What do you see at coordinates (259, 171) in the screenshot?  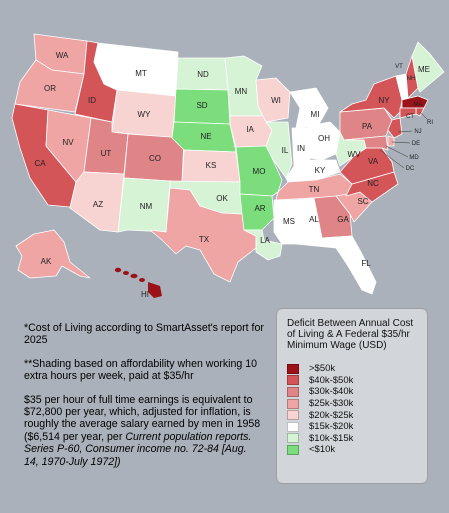 I see `label-mo: MO` at bounding box center [259, 171].